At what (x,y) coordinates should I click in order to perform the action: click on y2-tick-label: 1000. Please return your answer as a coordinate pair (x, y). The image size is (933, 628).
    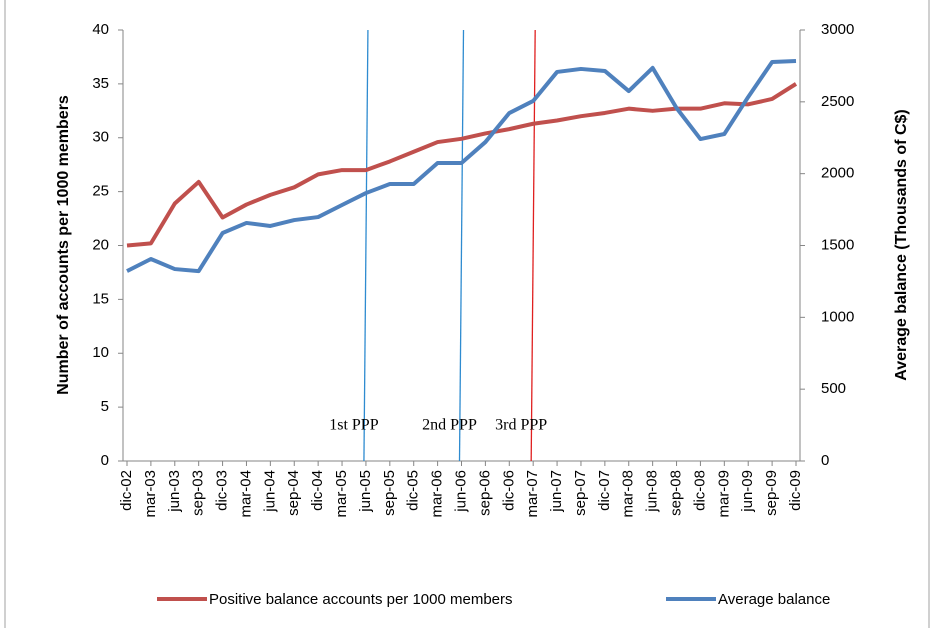
    Looking at the image, I should click on (837, 316).